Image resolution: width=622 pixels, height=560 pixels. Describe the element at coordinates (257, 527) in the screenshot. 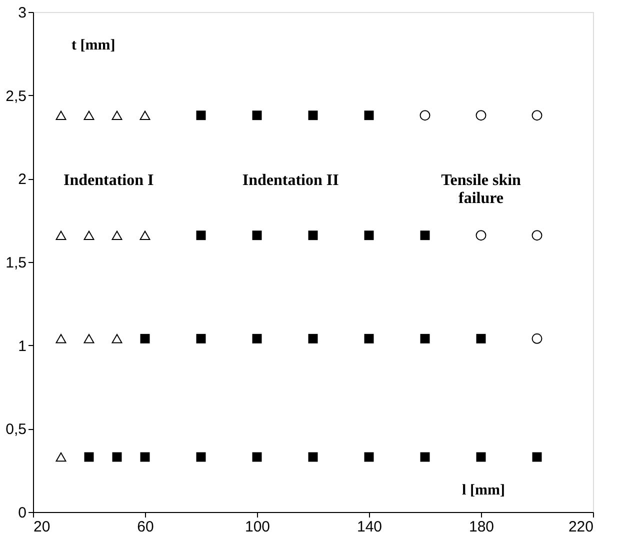

I see `x-tick-label: 100` at that location.